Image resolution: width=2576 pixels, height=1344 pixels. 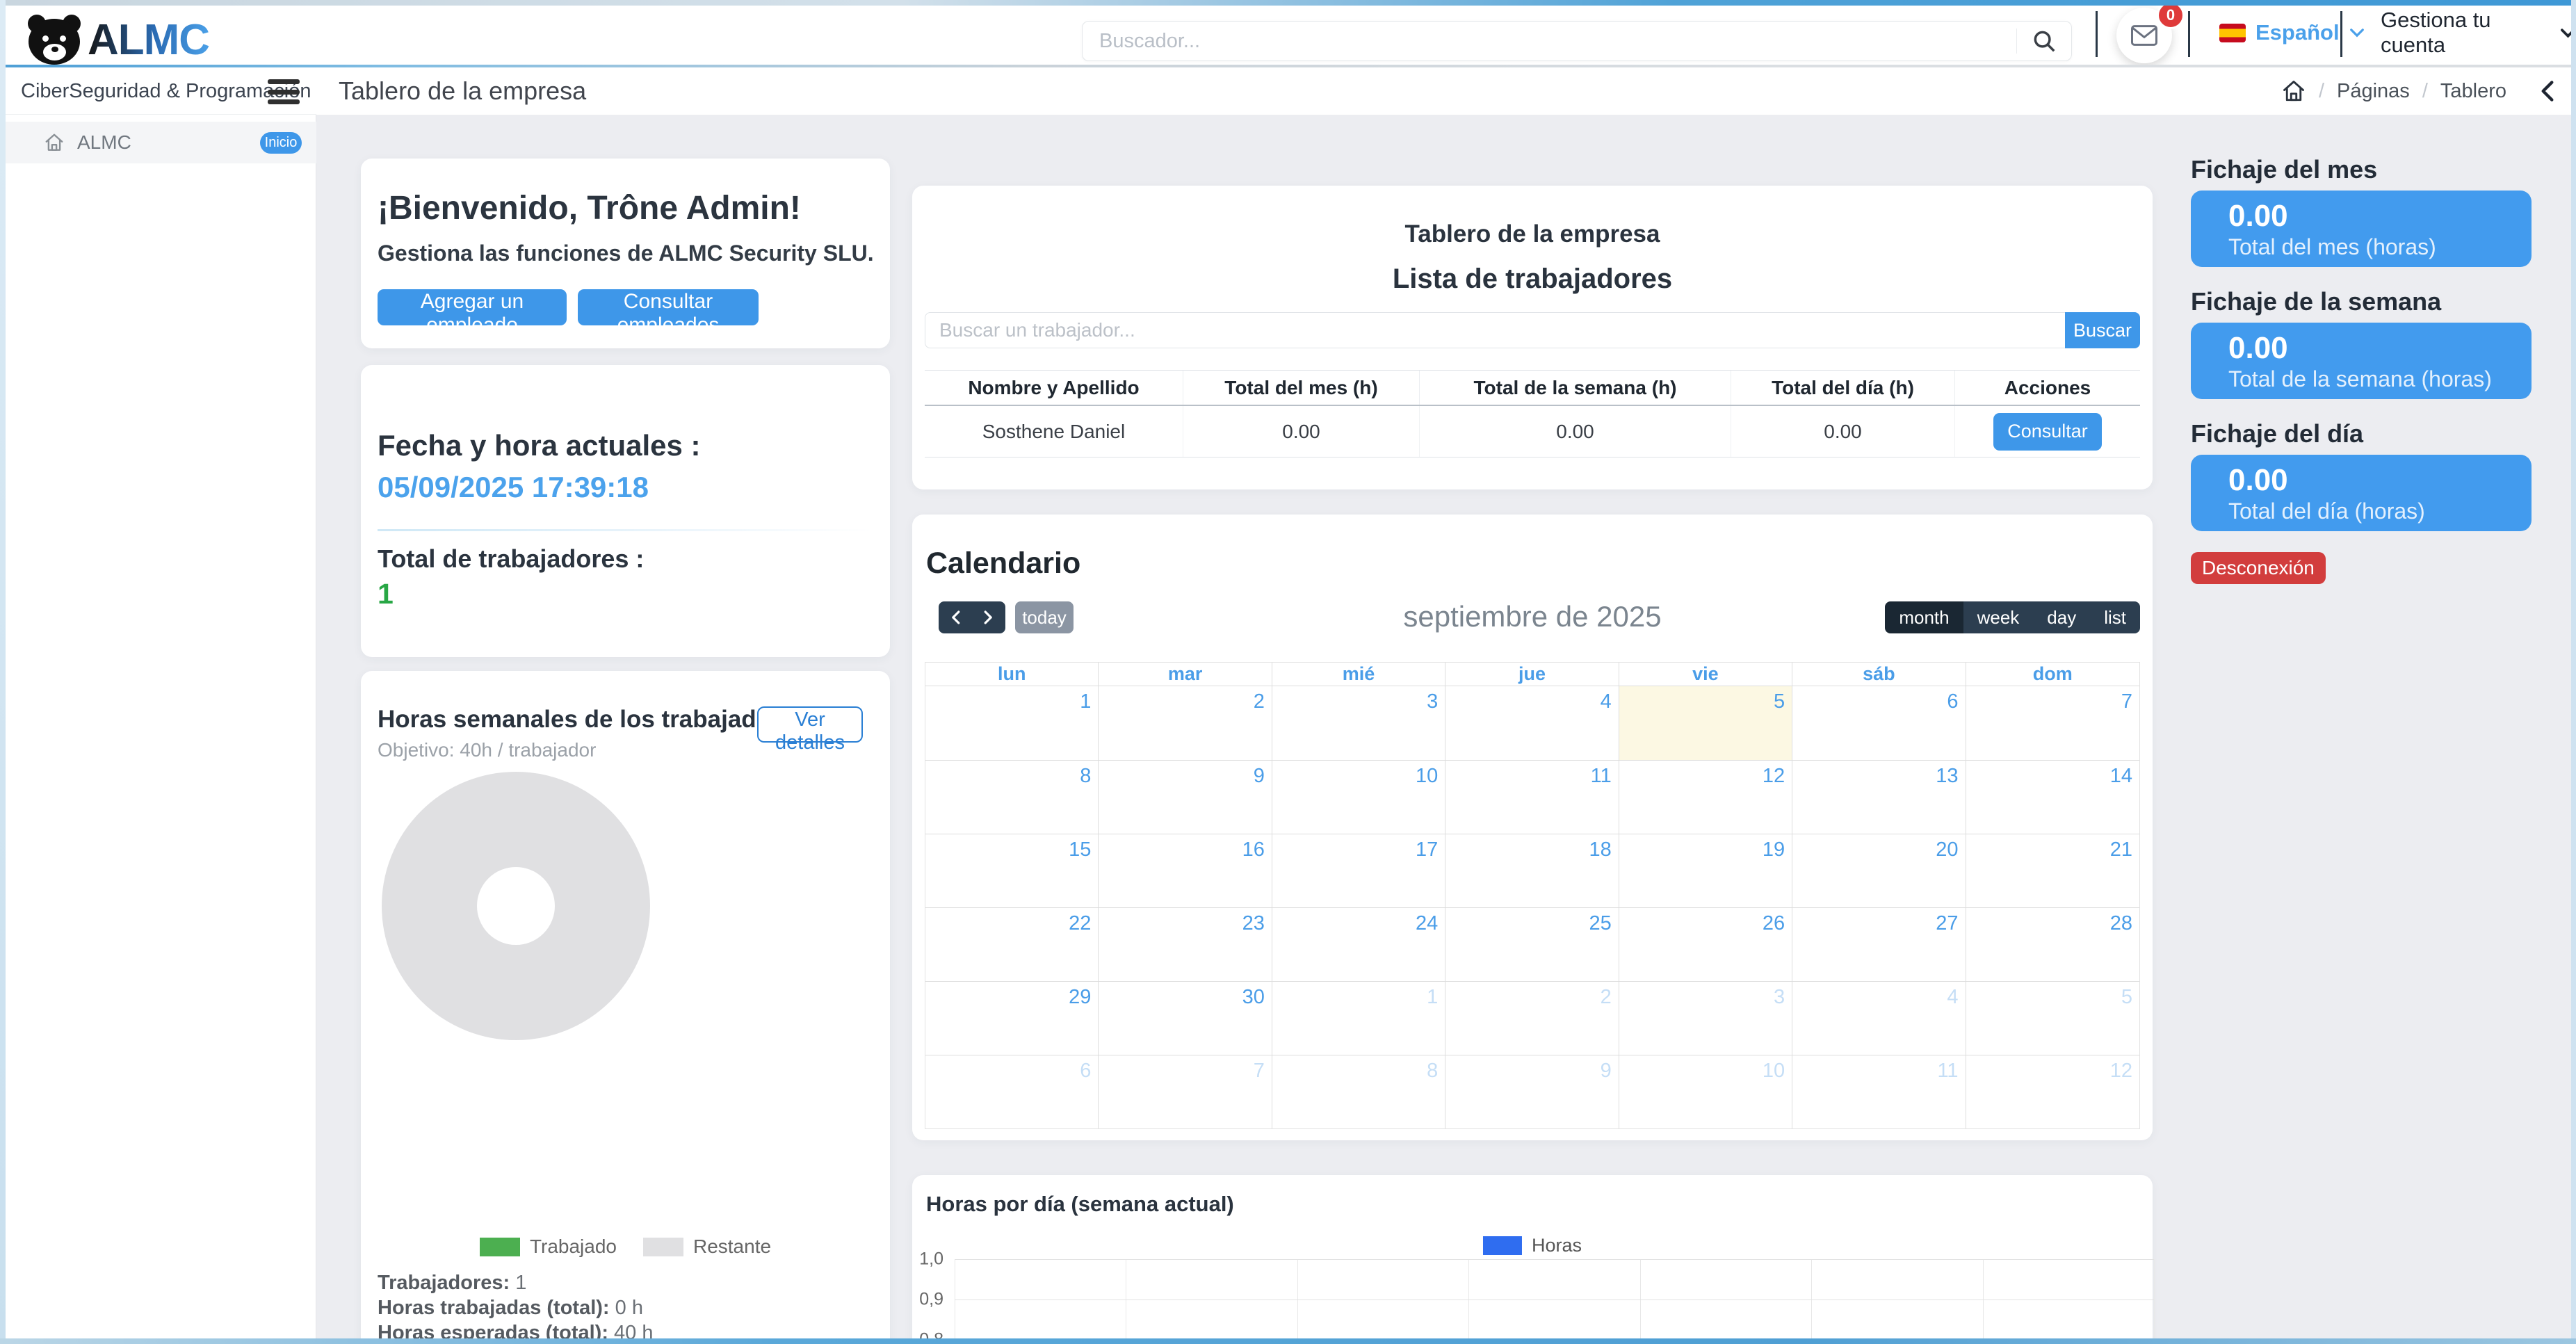 I want to click on fichaje-card: 0.00 Total de la semana (horas), so click(x=2361, y=361).